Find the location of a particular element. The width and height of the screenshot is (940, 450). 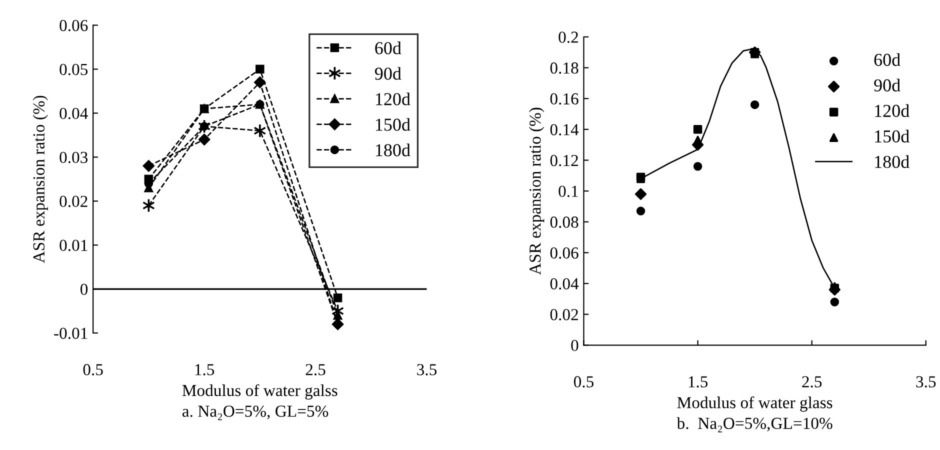

y-tick-label: 0.18 is located at coordinates (564, 68).